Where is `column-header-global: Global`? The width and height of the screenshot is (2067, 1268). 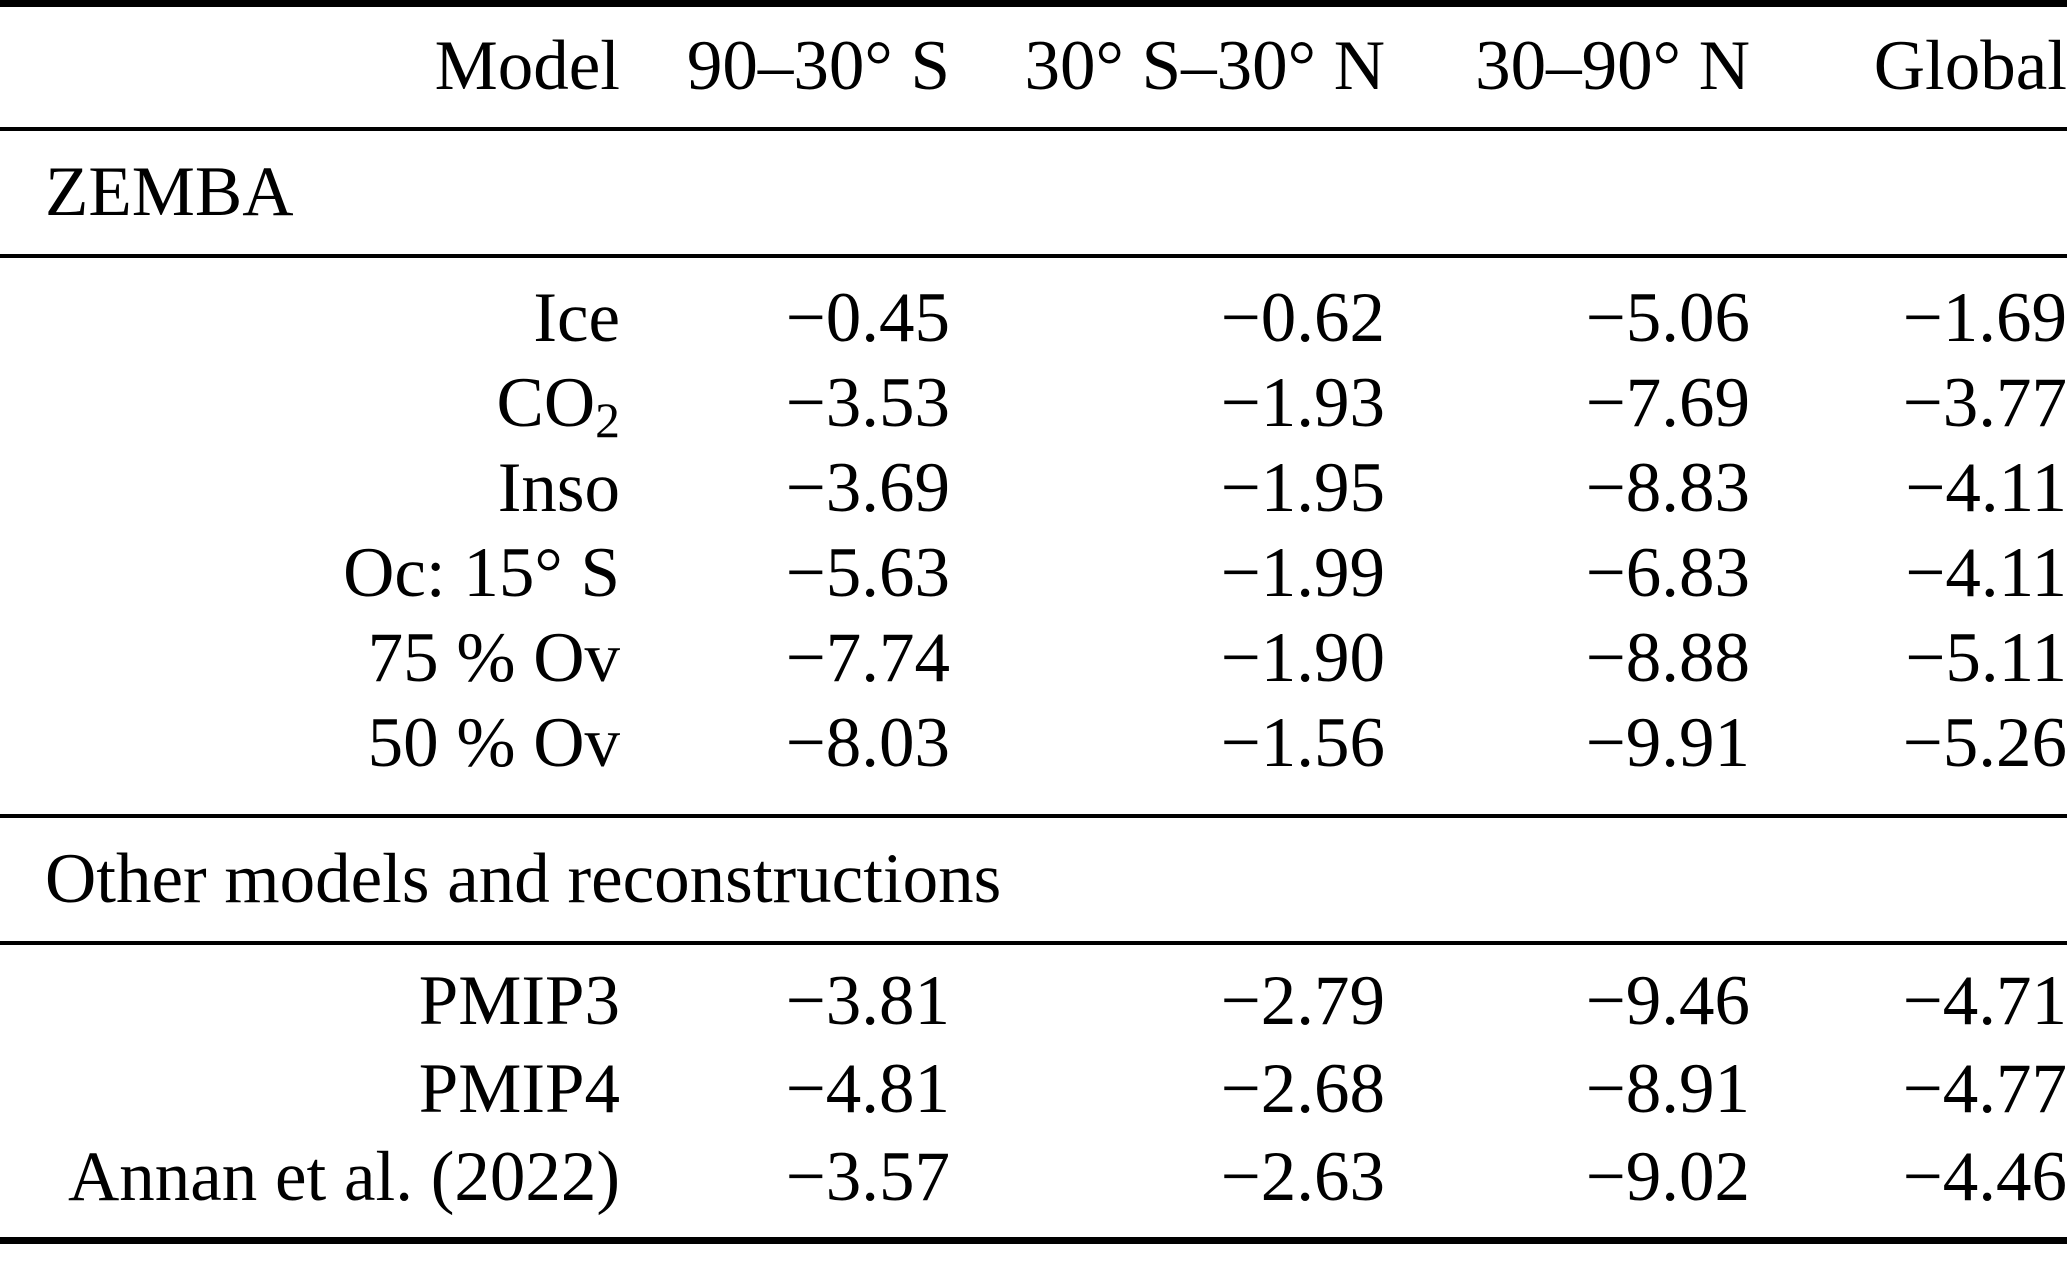 column-header-global: Global is located at coordinates (1970, 66).